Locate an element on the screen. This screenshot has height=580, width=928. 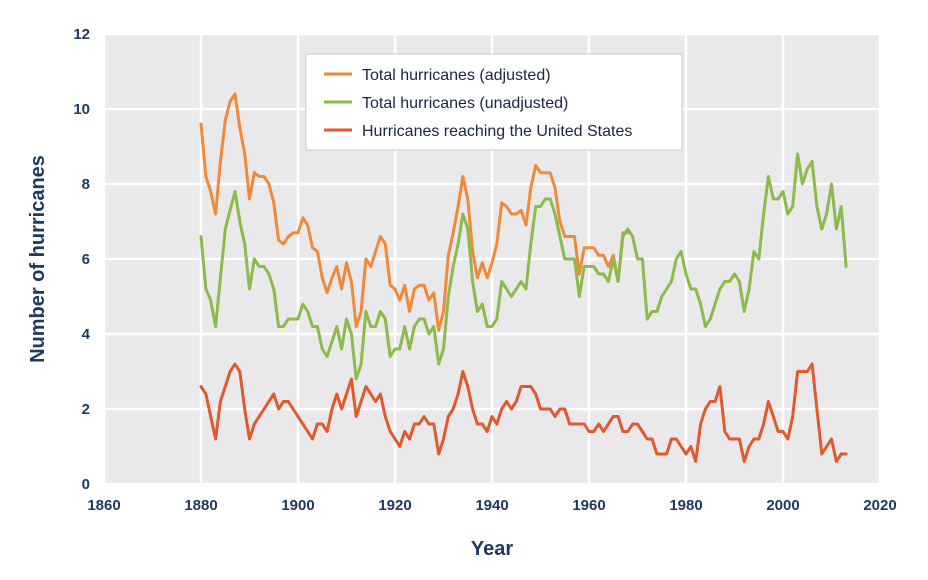
x-tick-label: 1940 is located at coordinates (491, 505).